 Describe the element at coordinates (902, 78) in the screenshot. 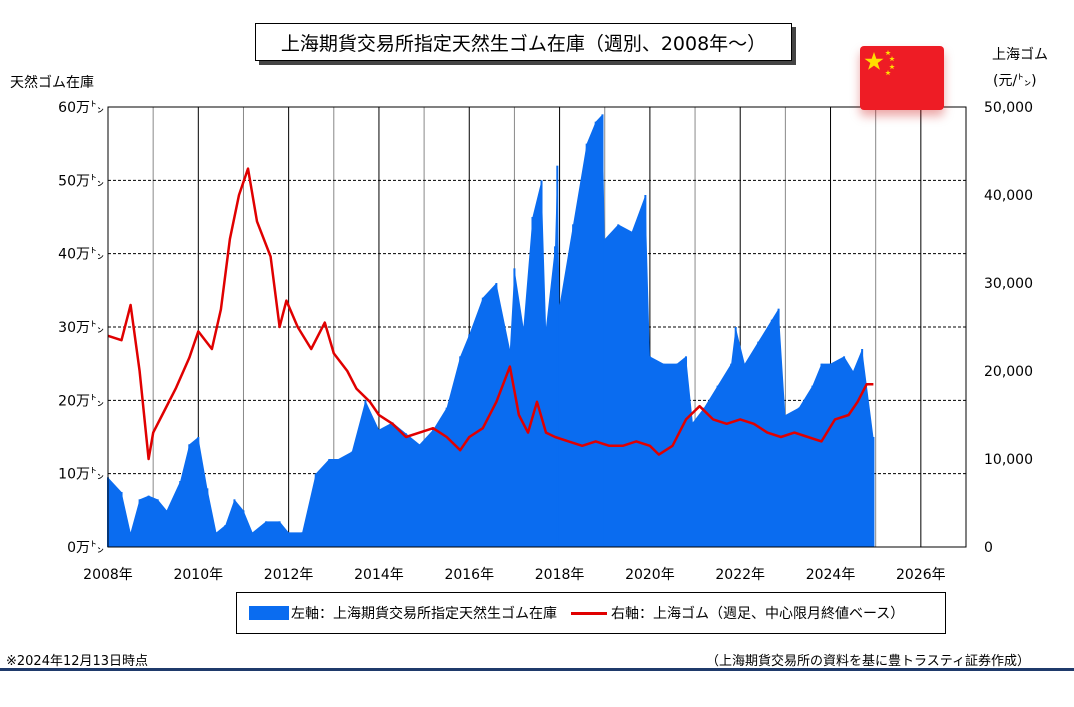

I see `china-flag-icon` at that location.